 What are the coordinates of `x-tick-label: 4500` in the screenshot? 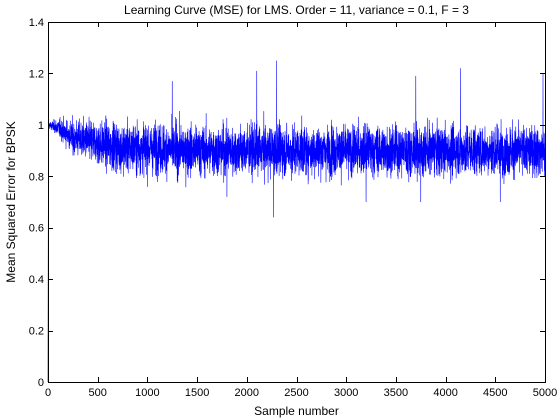 It's located at (495, 393).